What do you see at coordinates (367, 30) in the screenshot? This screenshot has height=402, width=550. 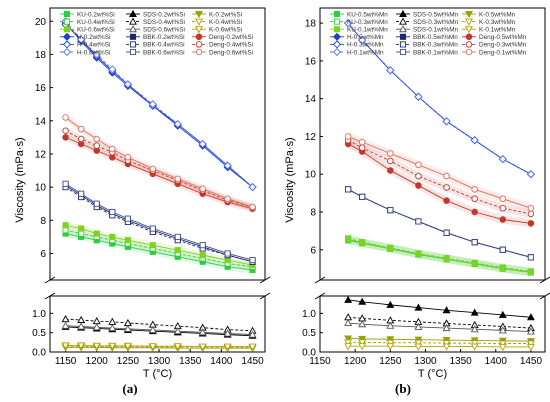 I see `legend-label: KU-0.1wt%Mn` at bounding box center [367, 30].